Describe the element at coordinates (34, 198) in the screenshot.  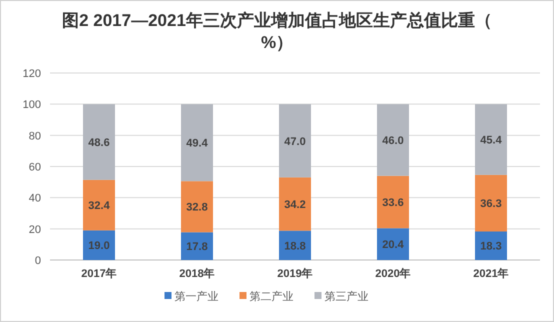
I see `y-tick-label: 40` at that location.